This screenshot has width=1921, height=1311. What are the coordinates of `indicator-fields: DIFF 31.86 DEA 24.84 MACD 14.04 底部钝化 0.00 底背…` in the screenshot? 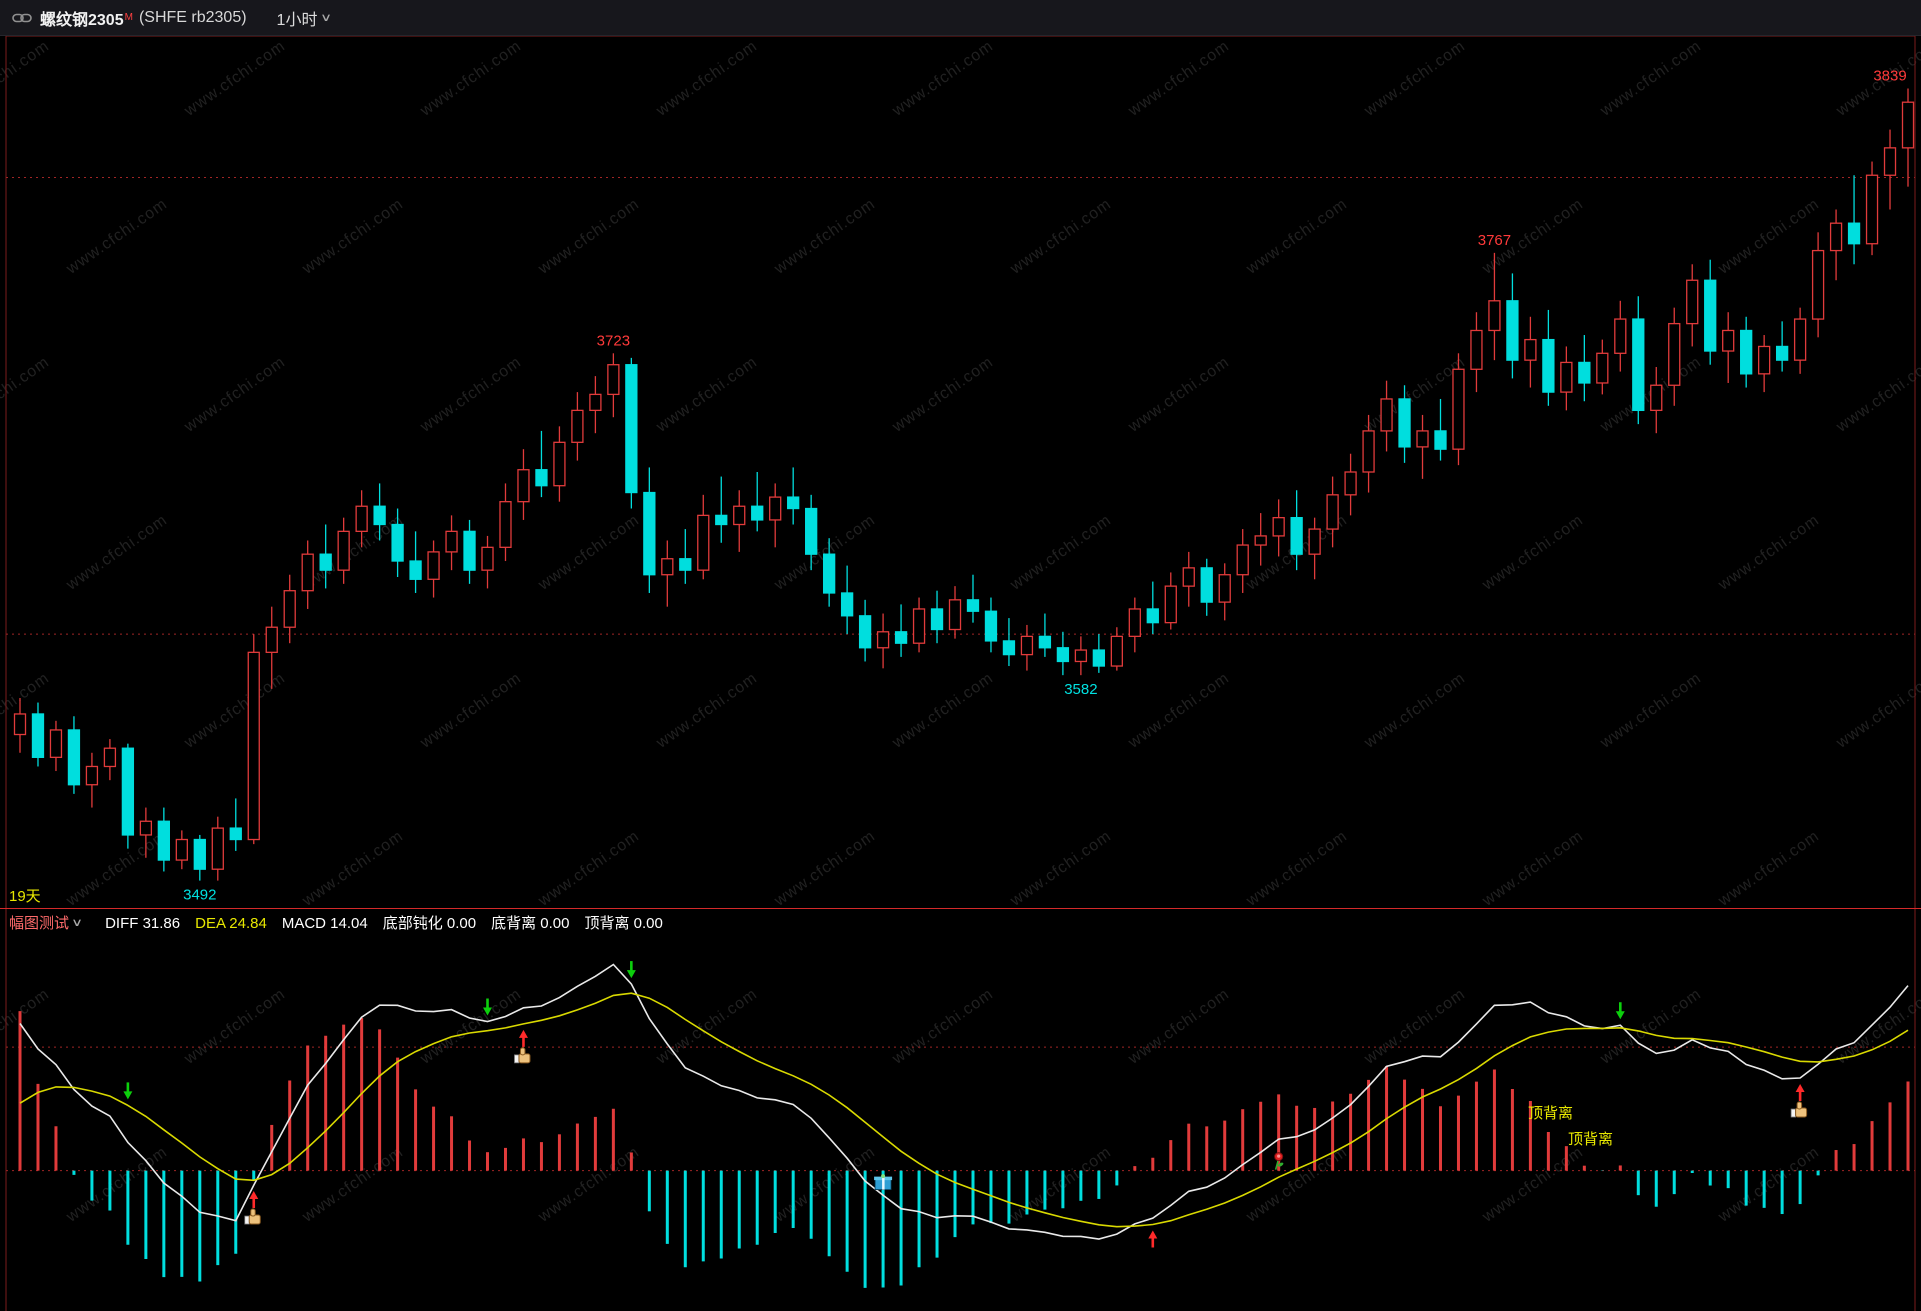 It's located at (391, 922).